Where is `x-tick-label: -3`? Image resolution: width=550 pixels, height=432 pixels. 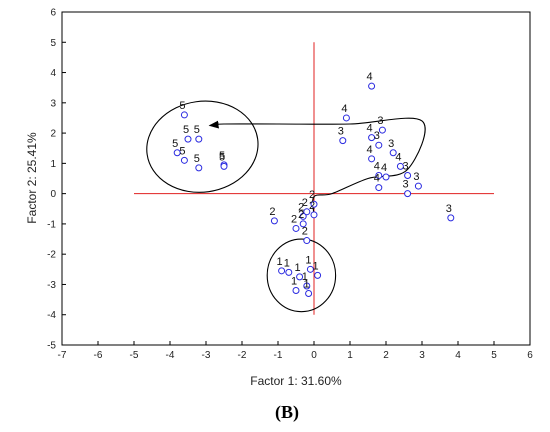
x-tick-label: -3 is located at coordinates (206, 355).